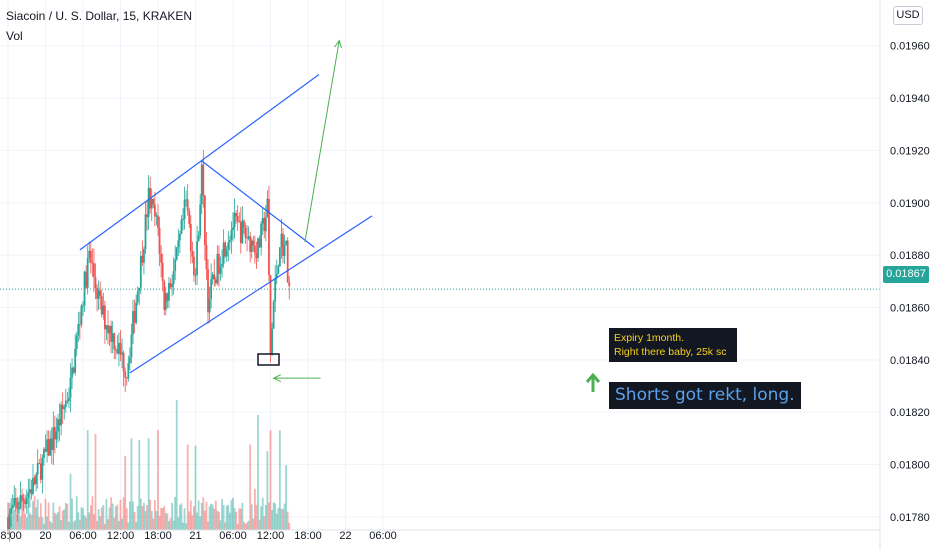  What do you see at coordinates (705, 395) in the screenshot?
I see `shorts-note: Shorts got rekt, long.` at bounding box center [705, 395].